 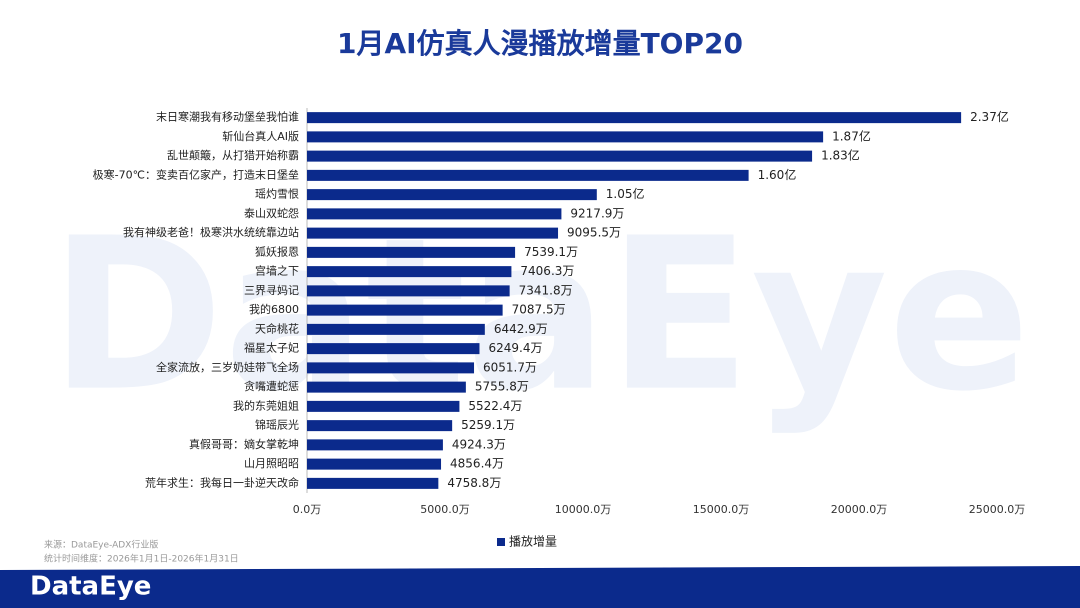 What do you see at coordinates (547, 271) in the screenshot?
I see `value-label: 7406.3万` at bounding box center [547, 271].